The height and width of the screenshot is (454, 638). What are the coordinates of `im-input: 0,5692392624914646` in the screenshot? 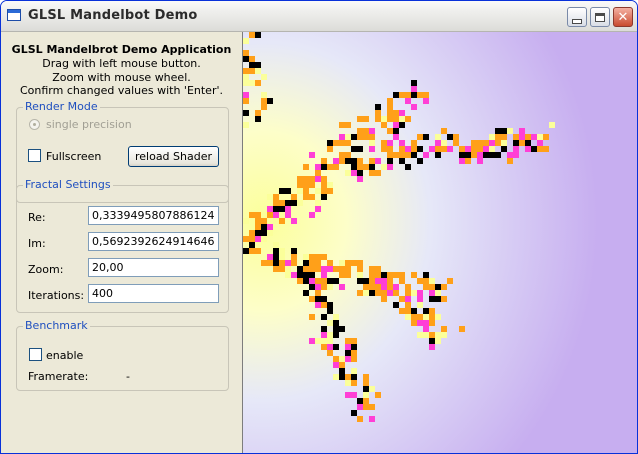 It's located at (153, 241).